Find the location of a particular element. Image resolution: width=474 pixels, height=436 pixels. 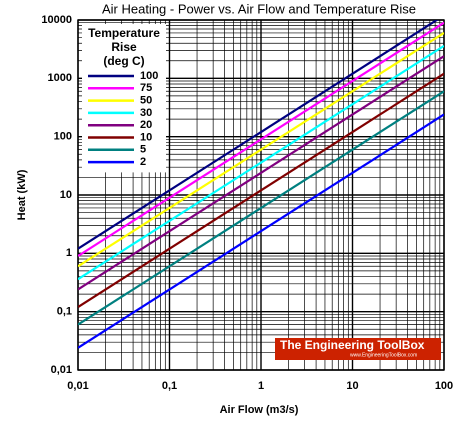

legend-label: 10 is located at coordinates (146, 137).